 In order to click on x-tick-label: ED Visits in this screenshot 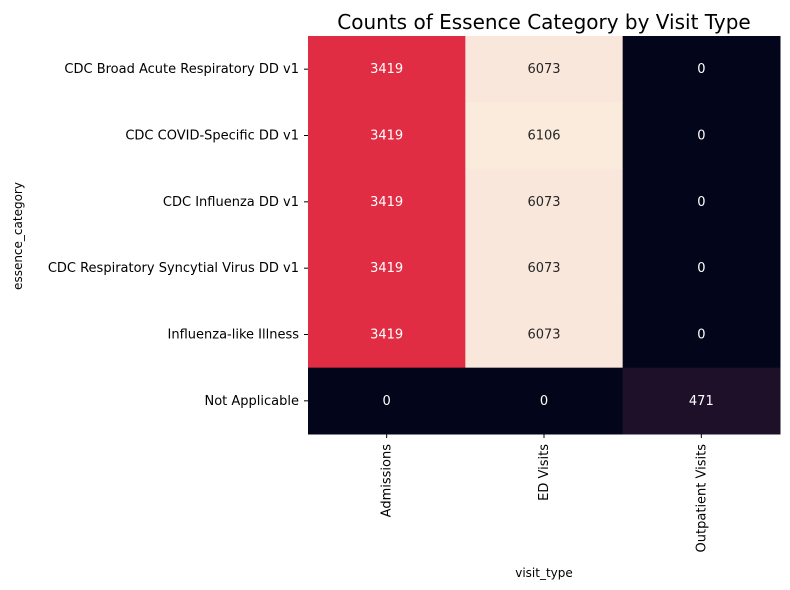, I will do `click(544, 472)`.